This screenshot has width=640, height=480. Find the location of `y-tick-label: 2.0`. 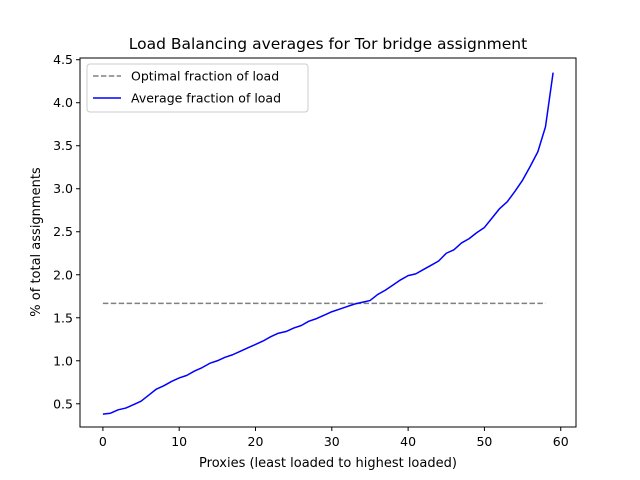

y-tick-label: 2.0 is located at coordinates (63, 274).